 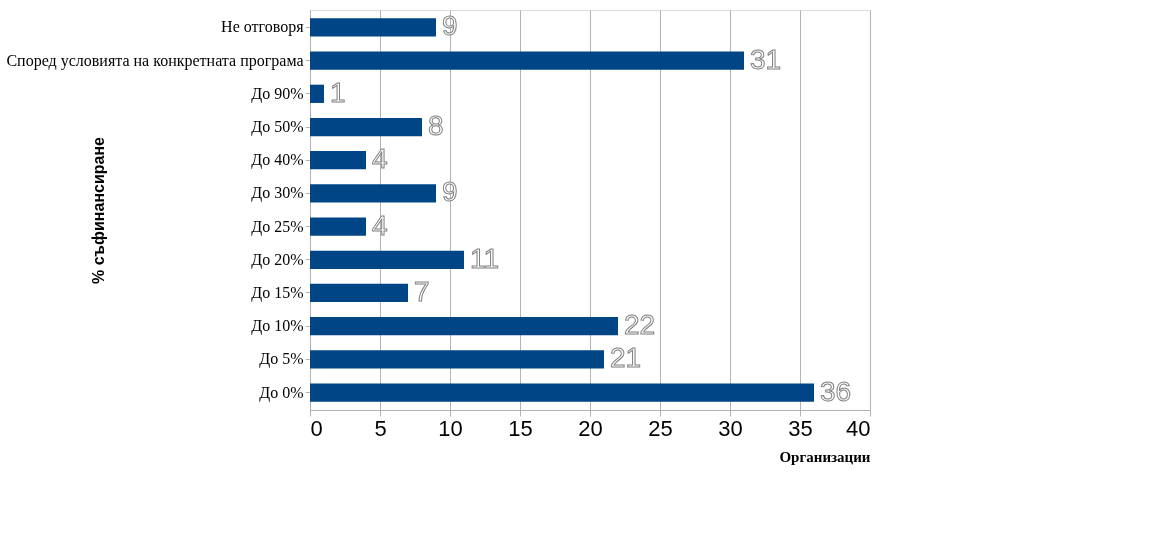 I want to click on data-label: 22, so click(x=640, y=325).